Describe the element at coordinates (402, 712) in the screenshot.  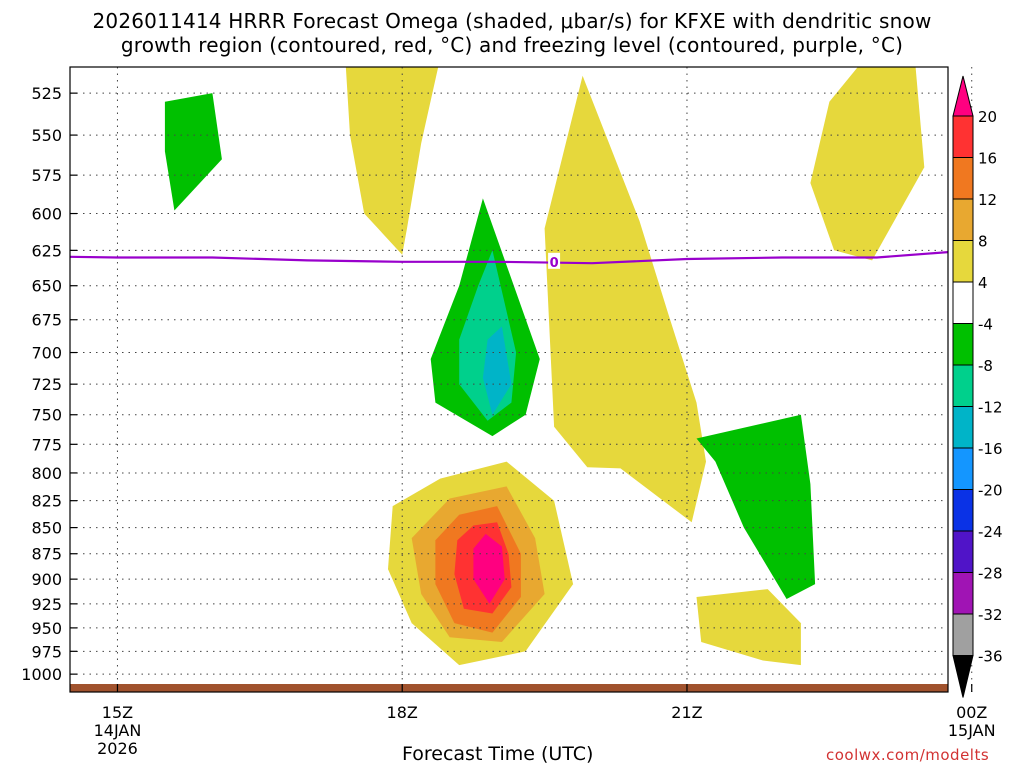
I see `x-tick-label-18Z: 18Z` at that location.